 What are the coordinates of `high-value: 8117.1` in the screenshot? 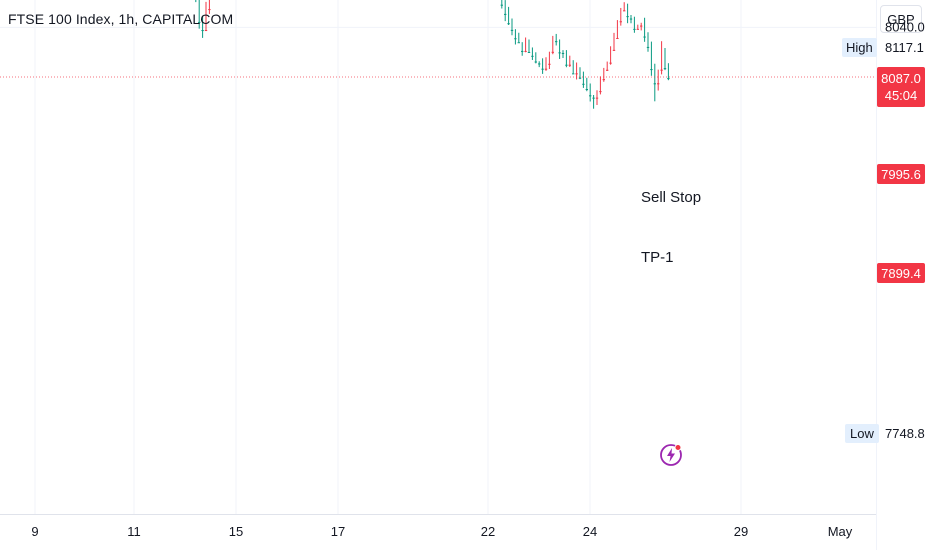 It's located at (904, 47).